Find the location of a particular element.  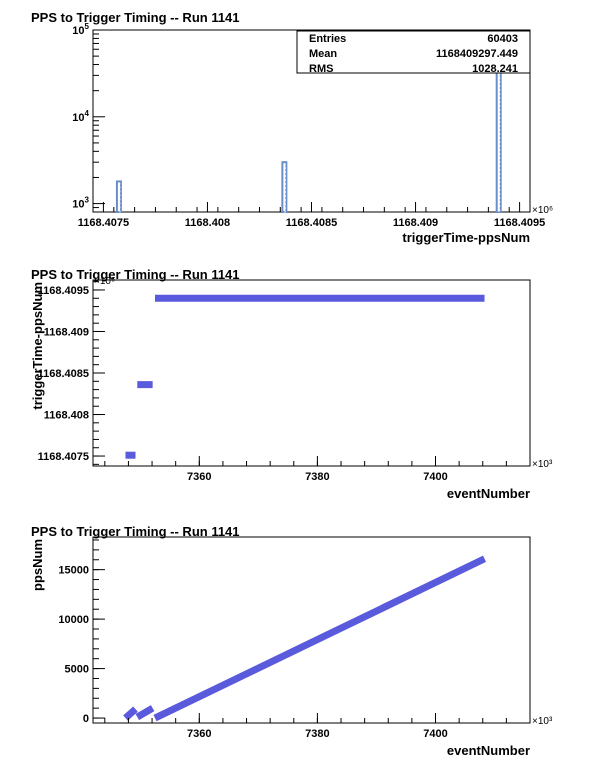

y-tick-label: 0 is located at coordinates (86, 719).